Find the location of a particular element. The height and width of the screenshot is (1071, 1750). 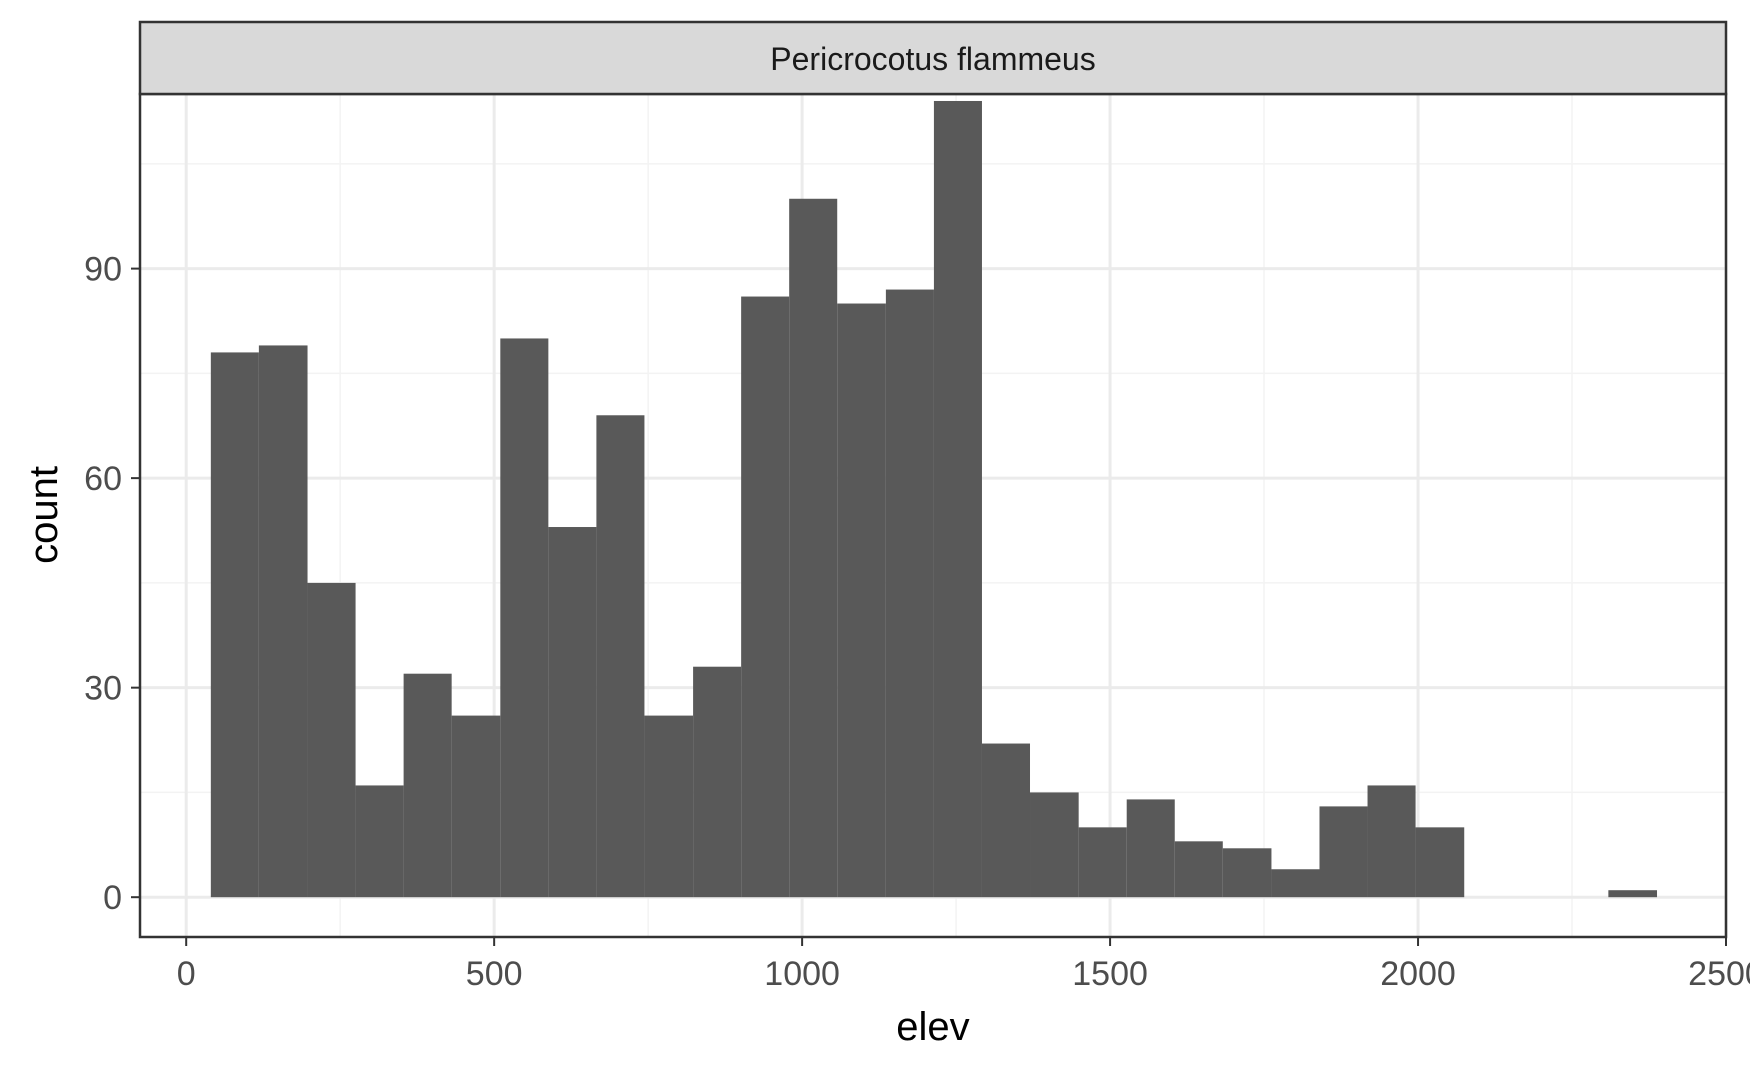

x-tick-label: 1500 is located at coordinates (1110, 974).